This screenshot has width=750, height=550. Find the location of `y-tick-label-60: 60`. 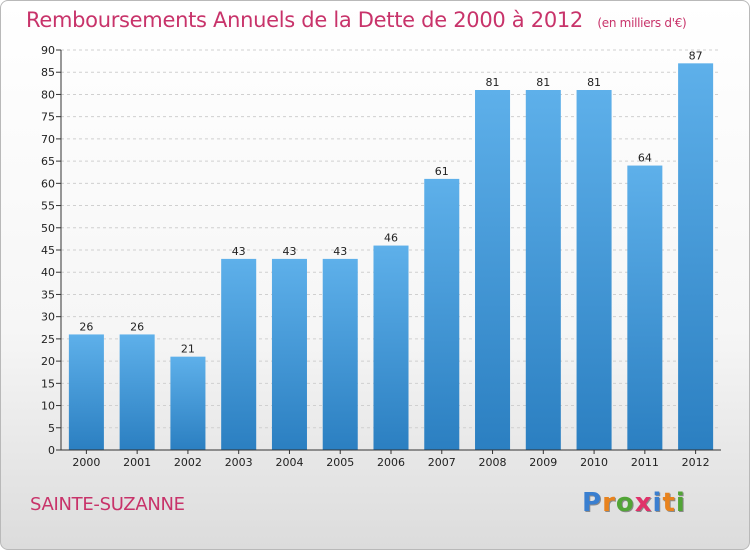

y-tick-label-60: 60 is located at coordinates (48, 183).